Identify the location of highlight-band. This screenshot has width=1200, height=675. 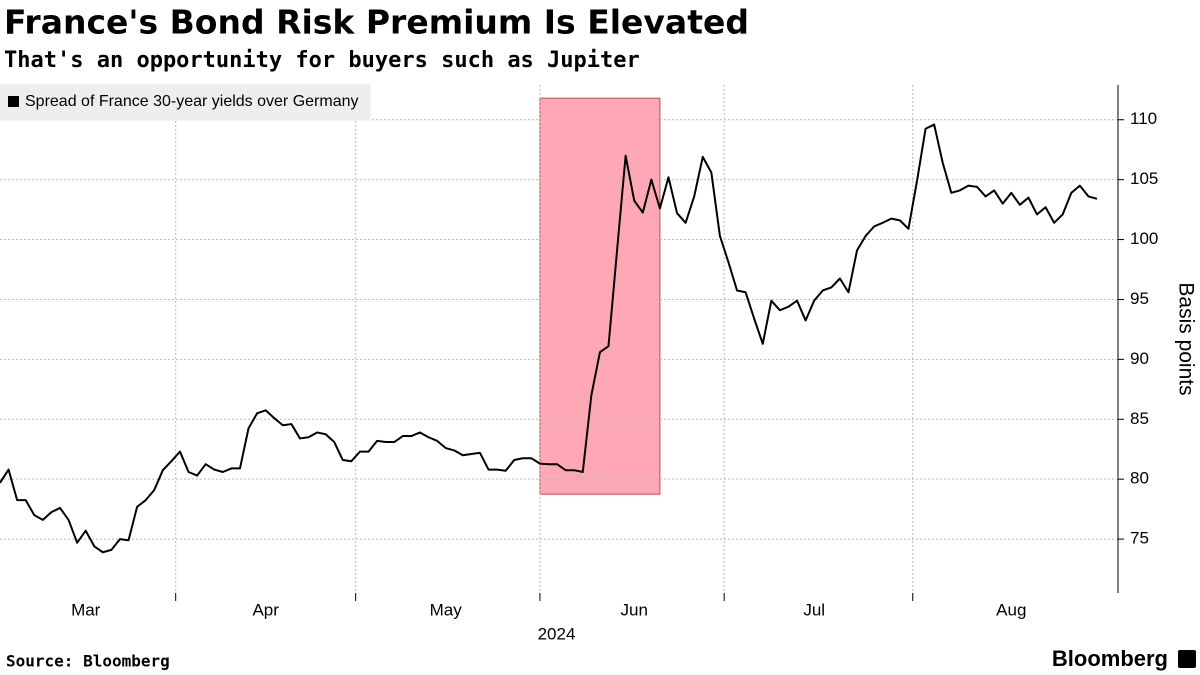
(600, 296).